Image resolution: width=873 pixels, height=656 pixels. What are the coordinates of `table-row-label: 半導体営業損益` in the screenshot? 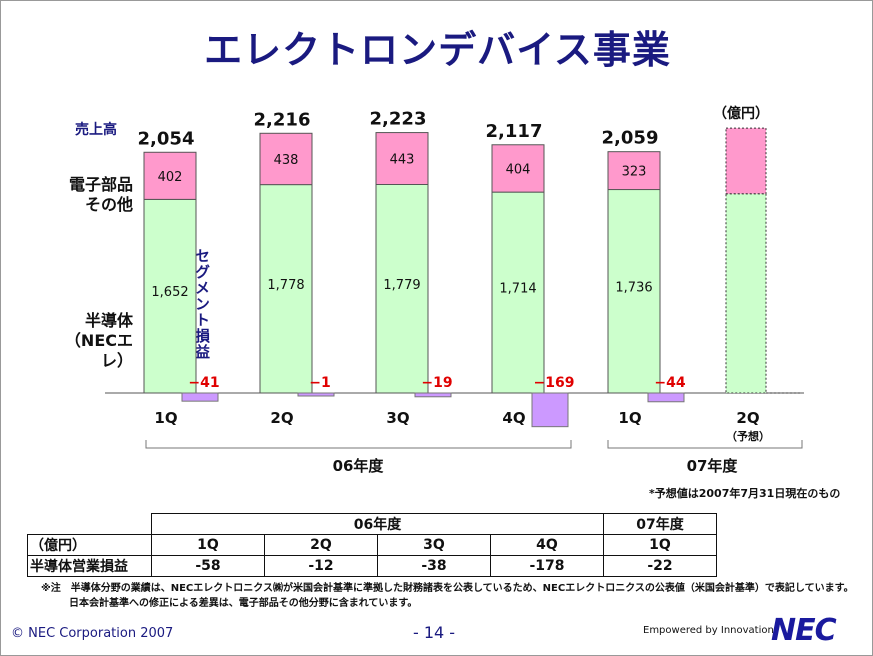 It's located at (89, 566).